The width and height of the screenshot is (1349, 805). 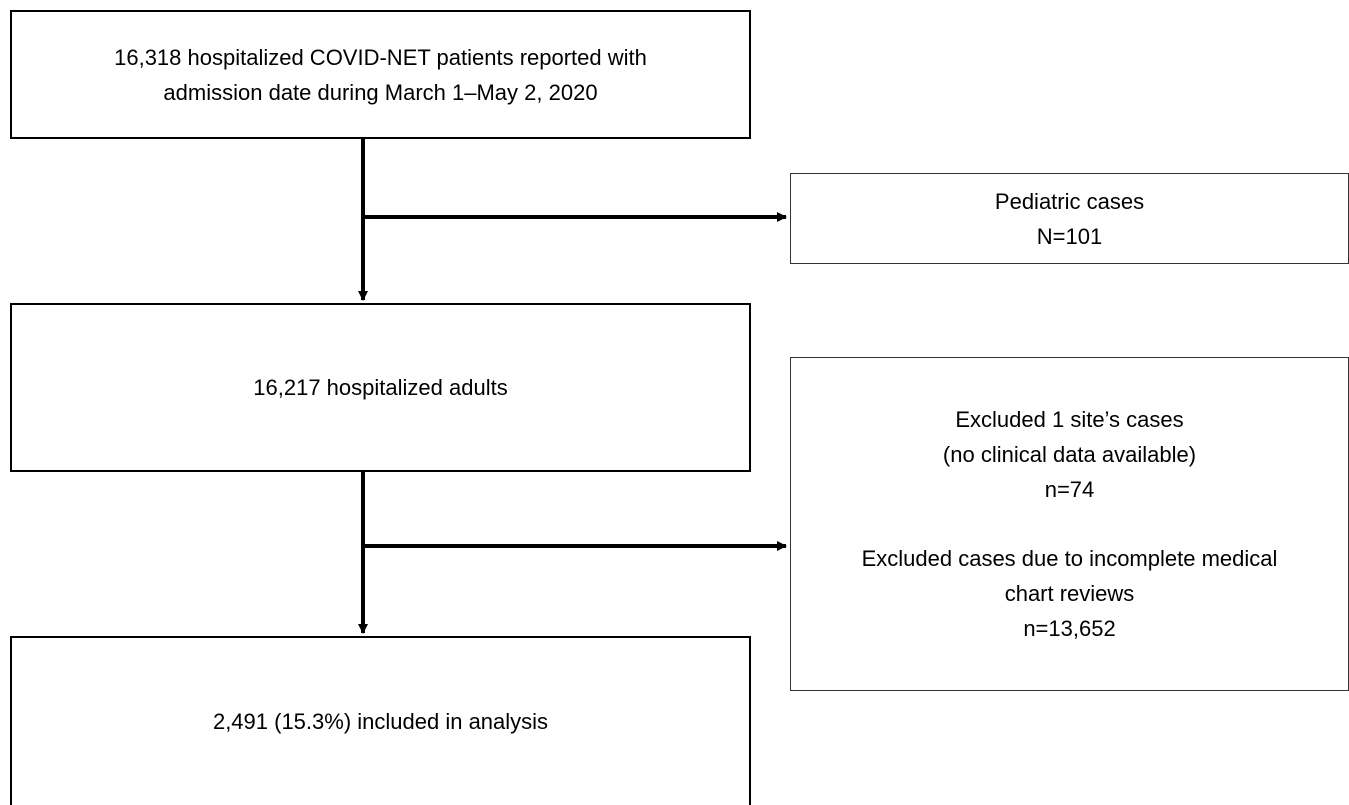 I want to click on box-text: (no clinical data available), so click(x=1069, y=454).